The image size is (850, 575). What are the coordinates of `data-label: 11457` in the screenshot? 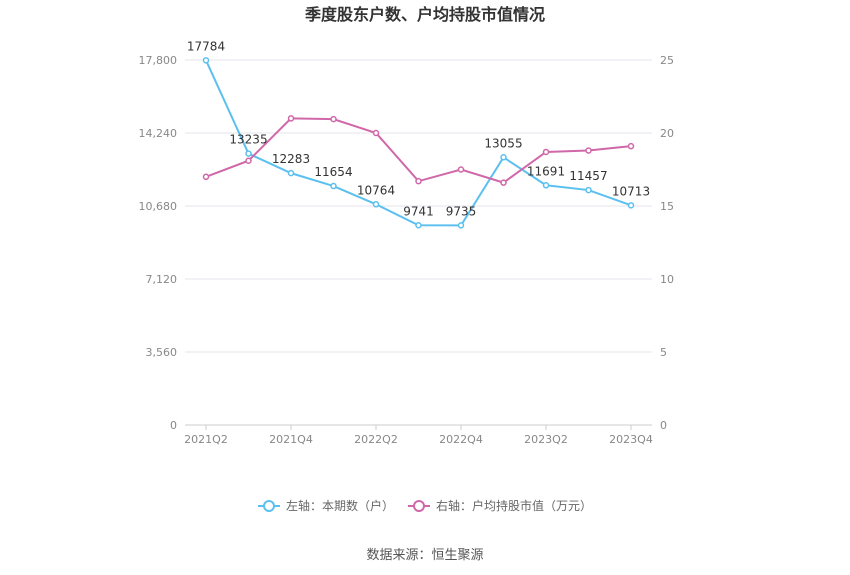 It's located at (588, 176).